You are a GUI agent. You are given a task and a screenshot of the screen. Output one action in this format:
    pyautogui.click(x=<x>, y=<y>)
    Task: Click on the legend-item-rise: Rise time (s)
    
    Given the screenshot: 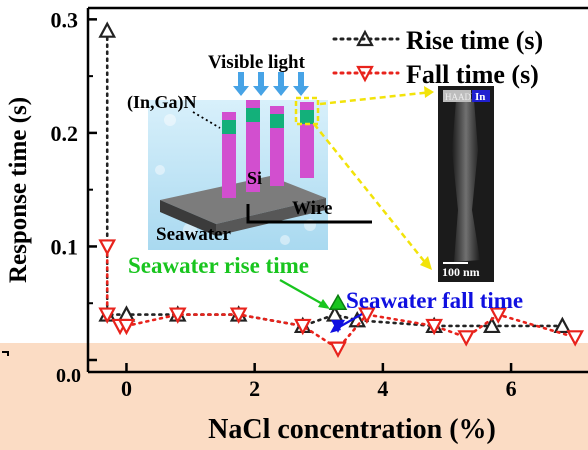 What is the action you would take?
    pyautogui.click(x=437, y=40)
    